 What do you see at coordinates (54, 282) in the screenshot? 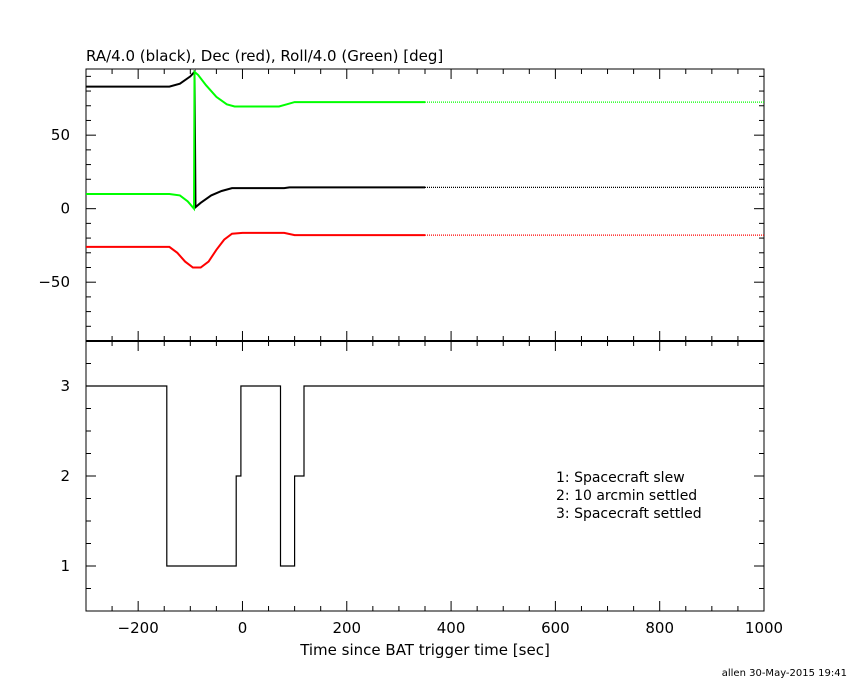
I see `y-tick-label: −50` at bounding box center [54, 282].